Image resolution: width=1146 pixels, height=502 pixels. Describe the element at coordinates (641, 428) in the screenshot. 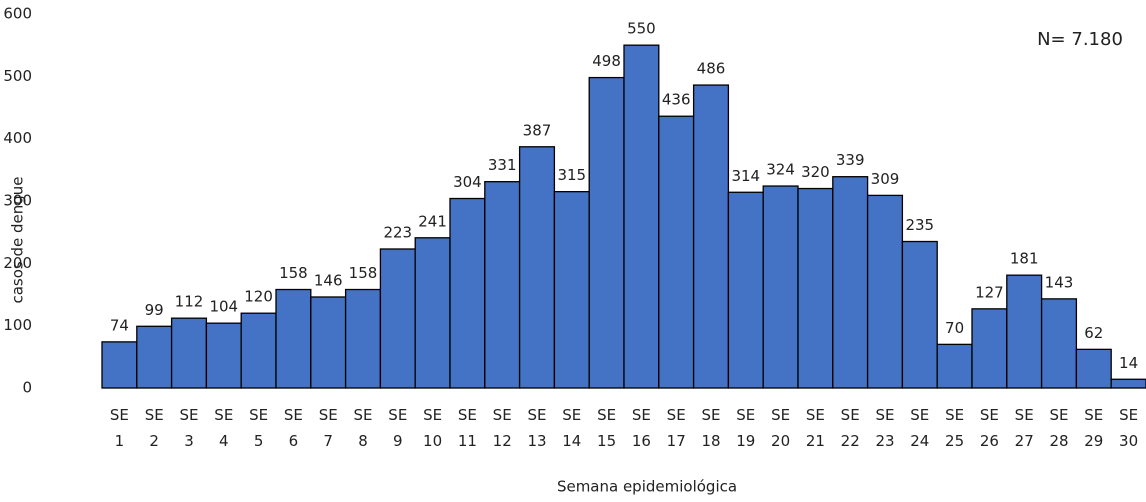

I see `x-tick-label: SE 16` at that location.